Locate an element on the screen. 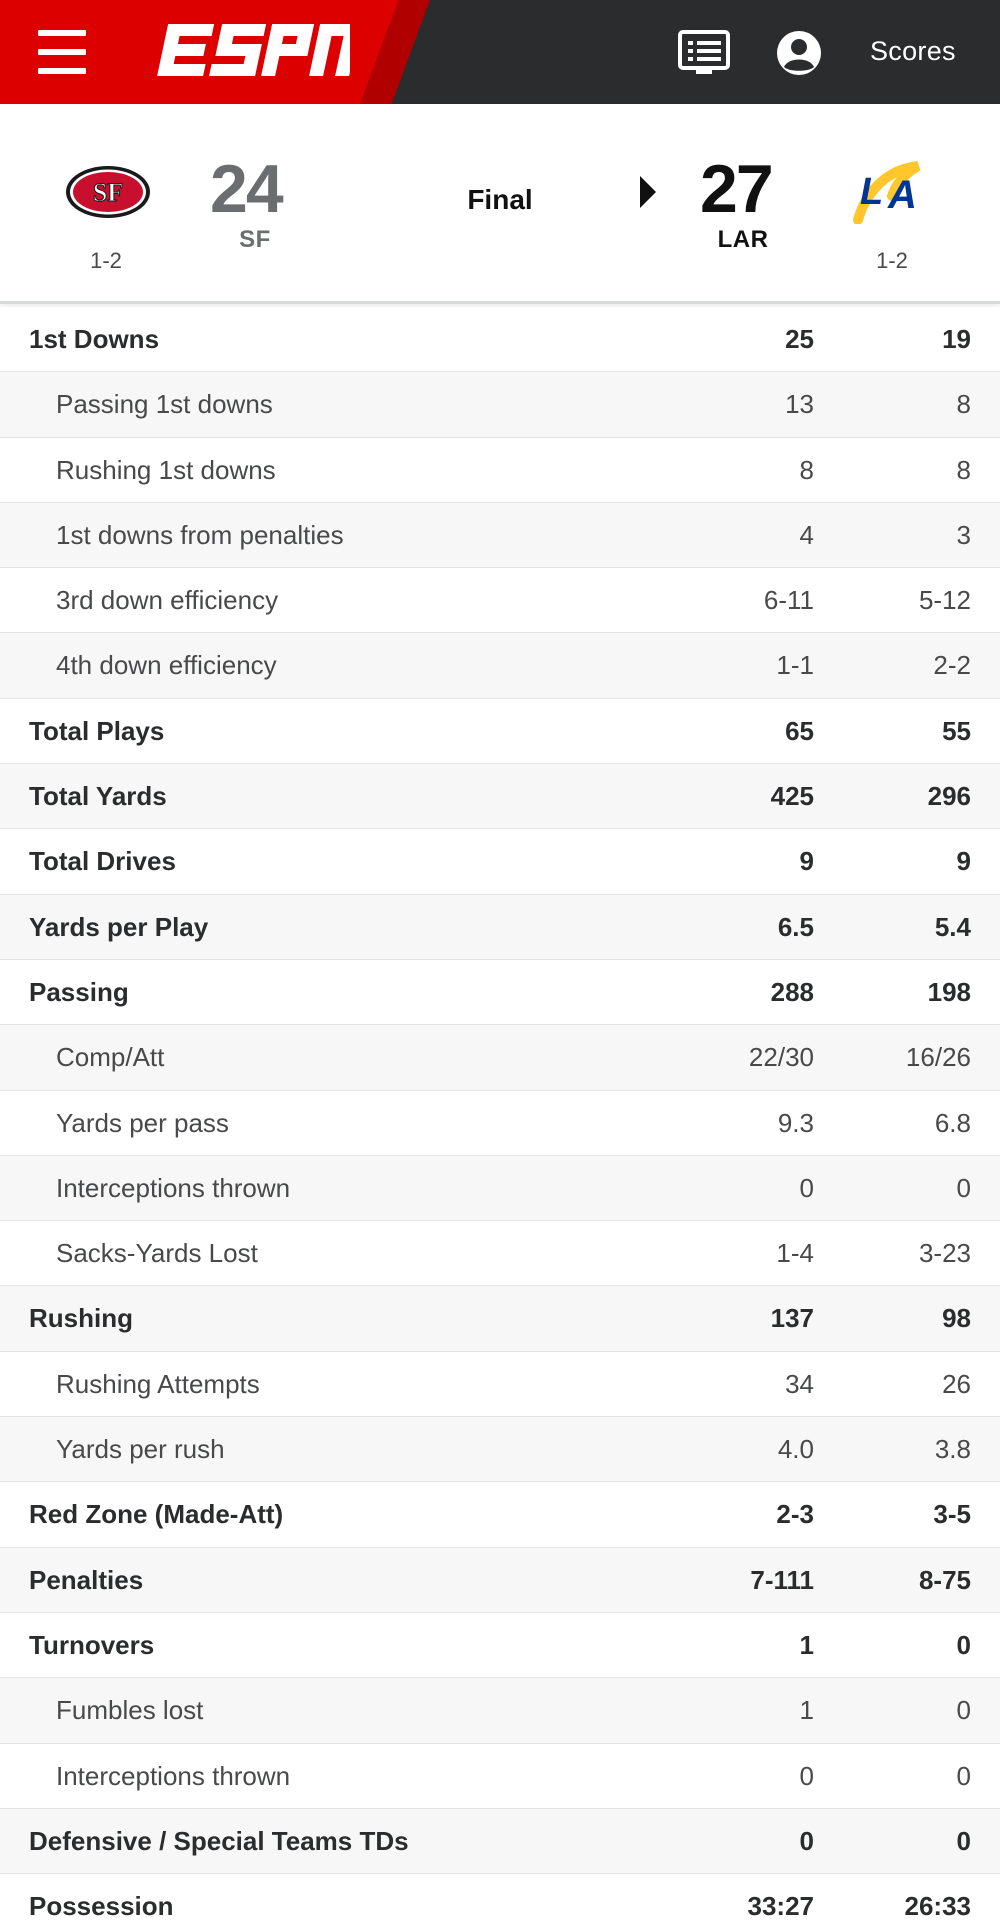 This screenshot has height=1928, width=1000. stat-label: Yards per Play is located at coordinates (119, 926).